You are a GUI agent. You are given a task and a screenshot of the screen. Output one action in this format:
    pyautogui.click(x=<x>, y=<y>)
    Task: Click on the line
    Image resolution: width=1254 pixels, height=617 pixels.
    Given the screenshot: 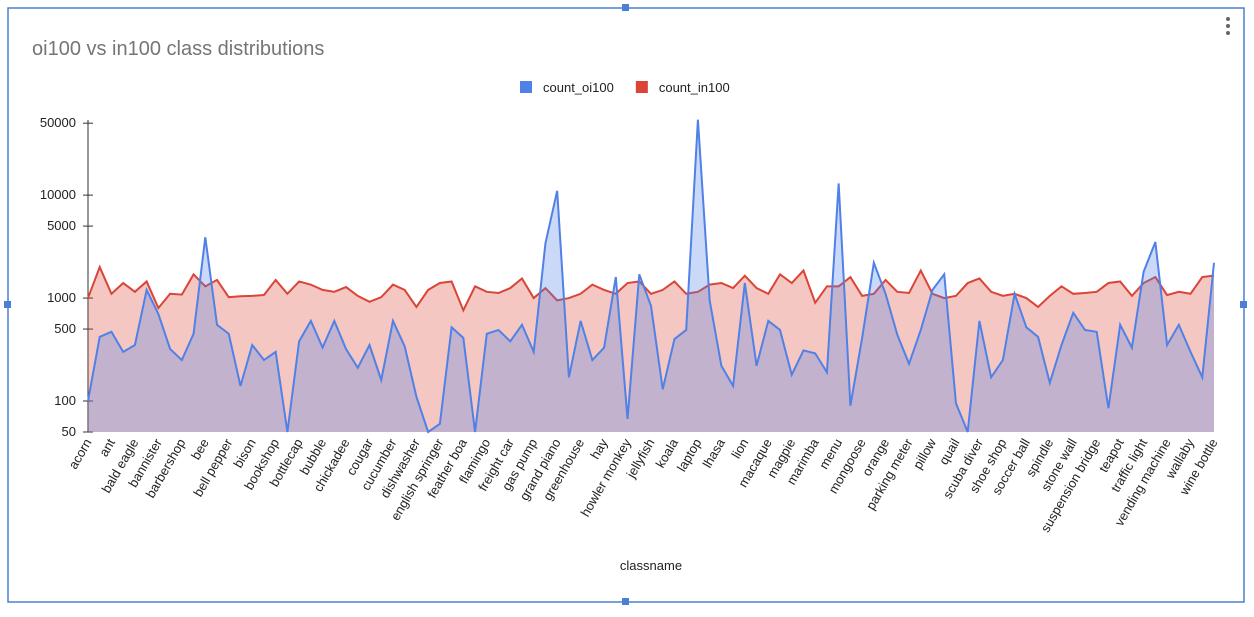 What is the action you would take?
    pyautogui.click(x=651, y=288)
    